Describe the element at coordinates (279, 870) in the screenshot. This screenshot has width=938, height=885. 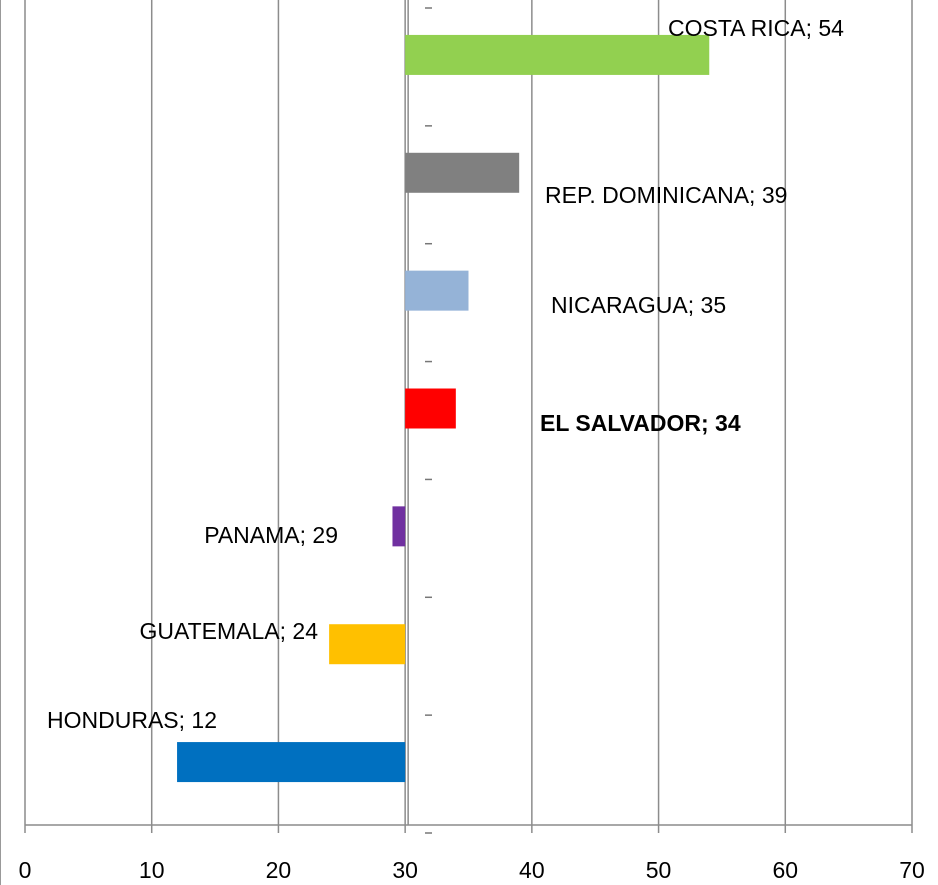
I see `x-tick-label: 20` at that location.